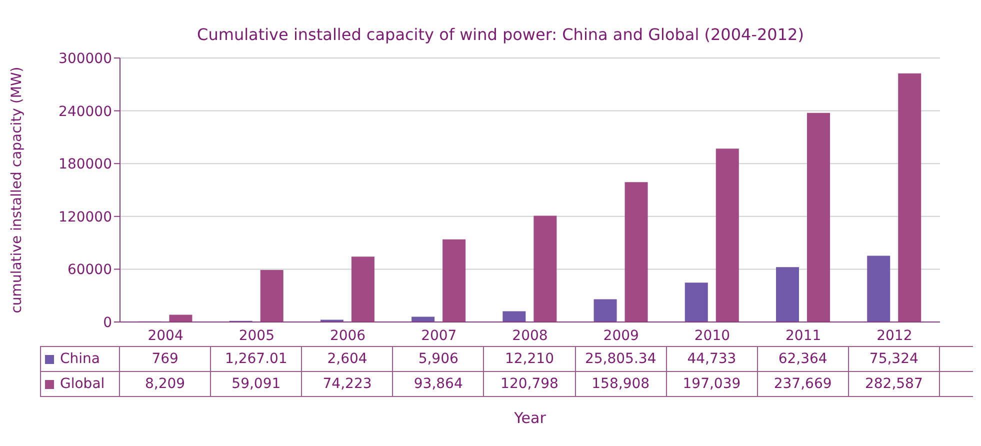 This screenshot has width=981, height=446. What do you see at coordinates (85, 58) in the screenshot?
I see `y-tick-label: 300000` at bounding box center [85, 58].